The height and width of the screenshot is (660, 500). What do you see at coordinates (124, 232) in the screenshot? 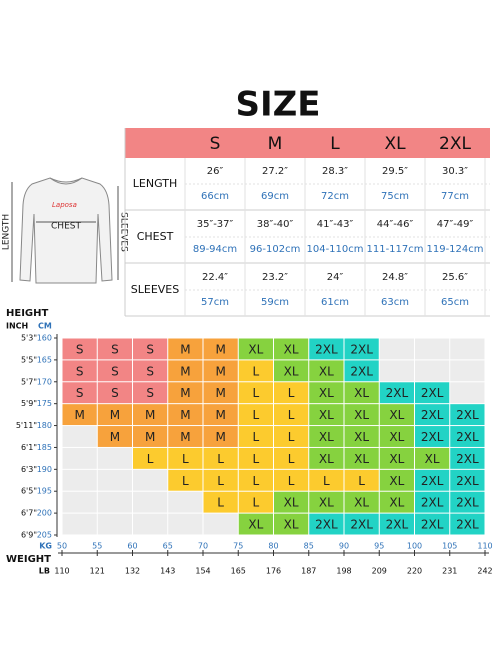
I see `sleeves-label: SLEEVES` at bounding box center [124, 232].